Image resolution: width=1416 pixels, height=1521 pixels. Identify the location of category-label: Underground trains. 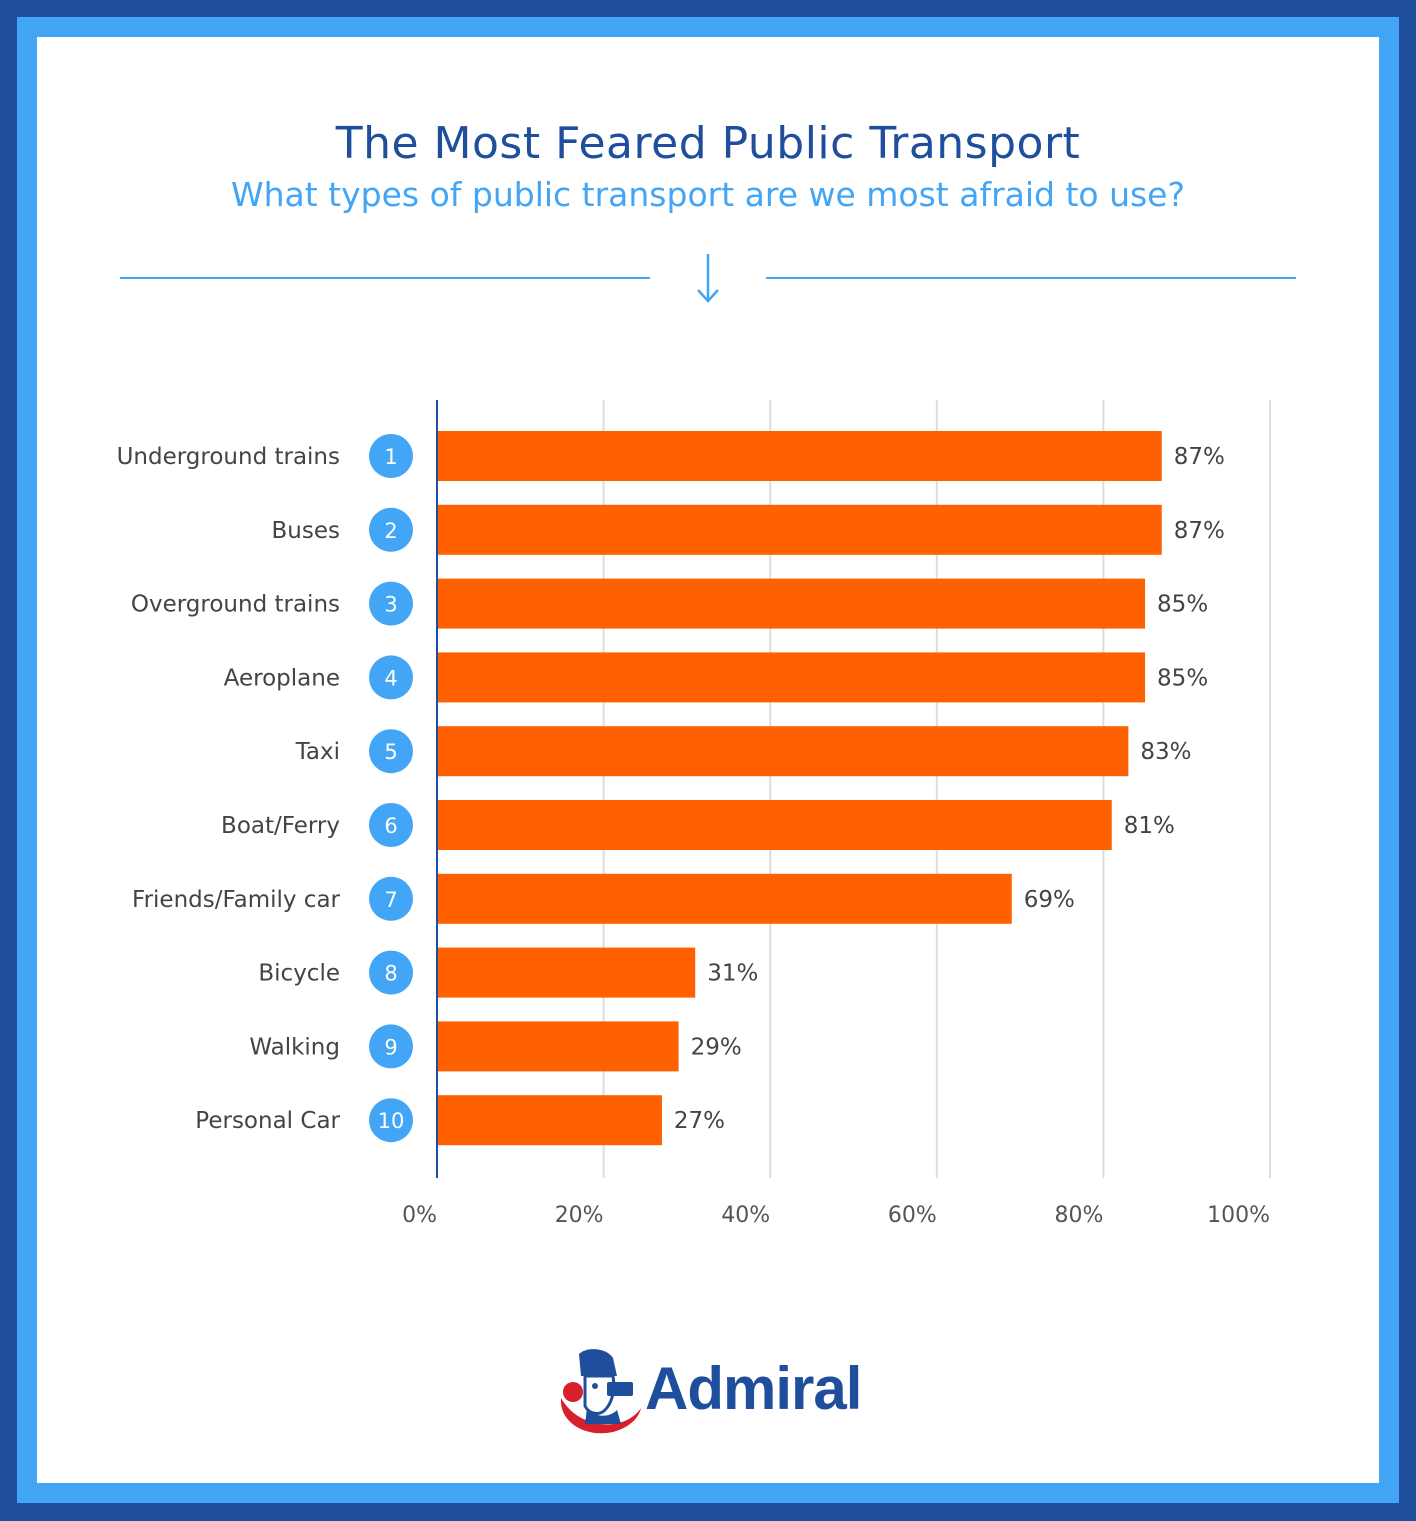
(228, 457).